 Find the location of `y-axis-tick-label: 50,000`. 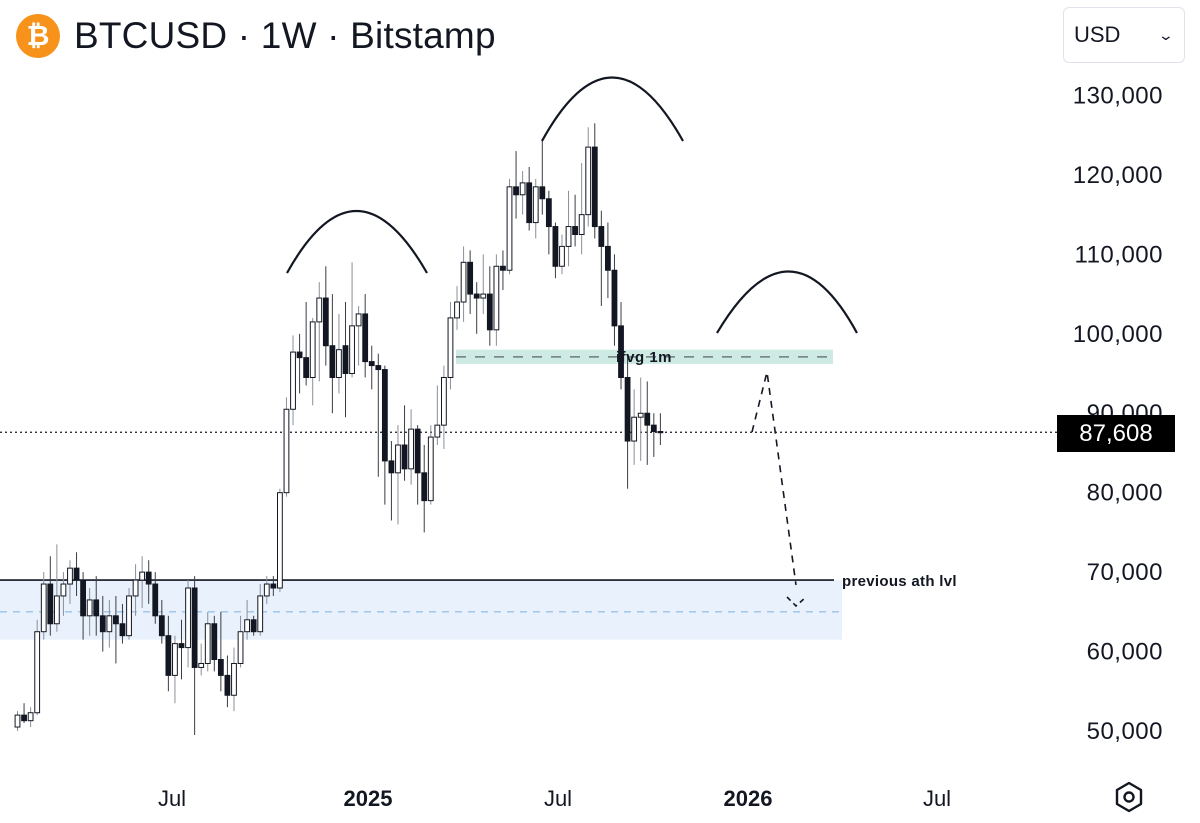

y-axis-tick-label: 50,000 is located at coordinates (1125, 731).